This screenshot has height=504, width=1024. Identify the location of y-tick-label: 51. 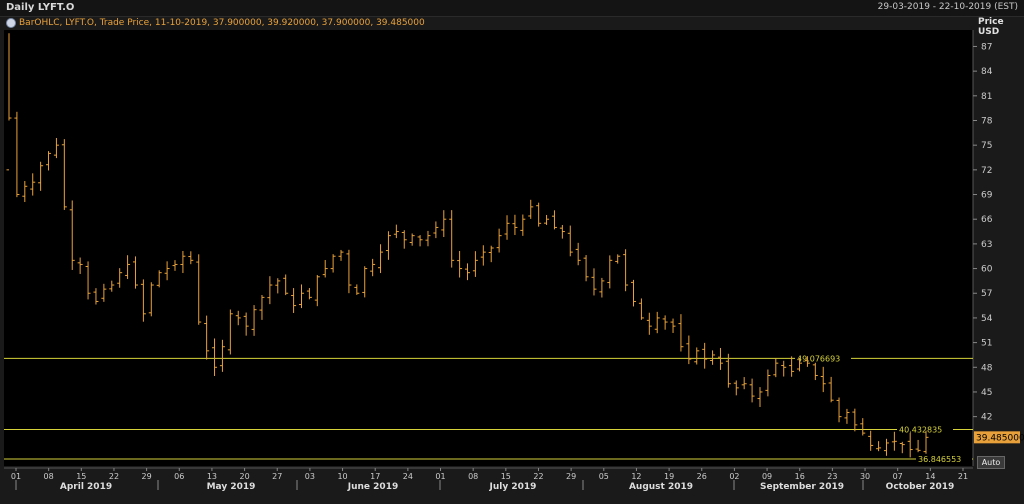
(986, 344).